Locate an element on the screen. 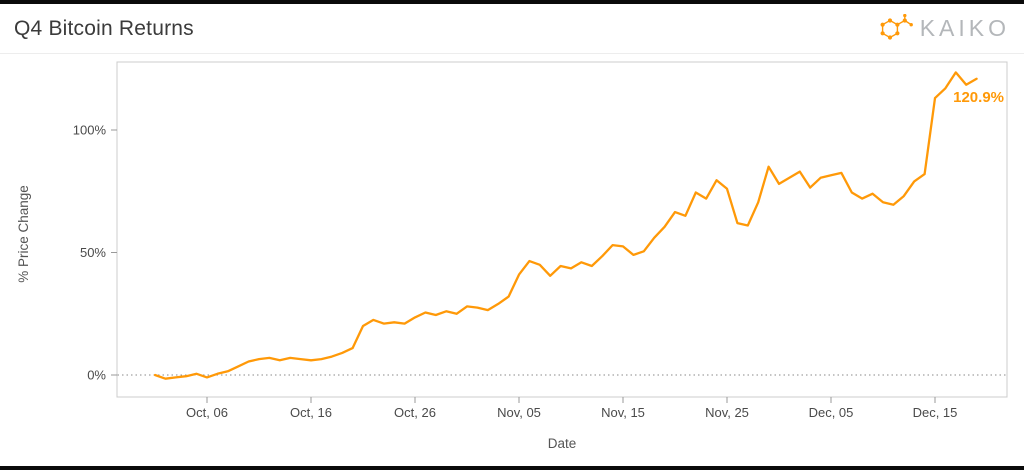  y-tick-label: 0% is located at coordinates (96, 375).